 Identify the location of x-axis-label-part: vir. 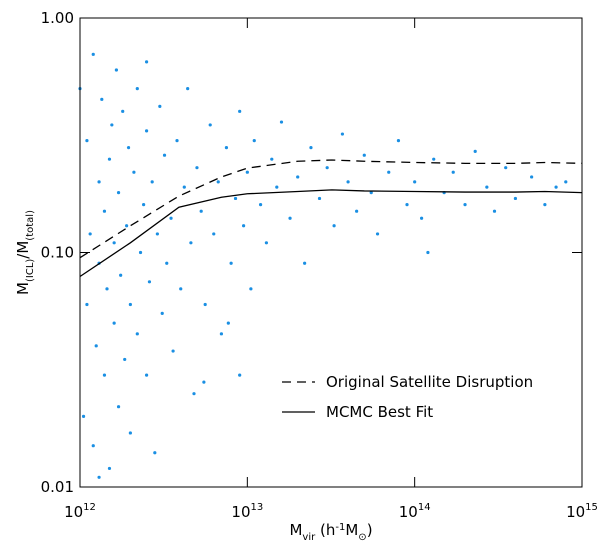
(309, 537).